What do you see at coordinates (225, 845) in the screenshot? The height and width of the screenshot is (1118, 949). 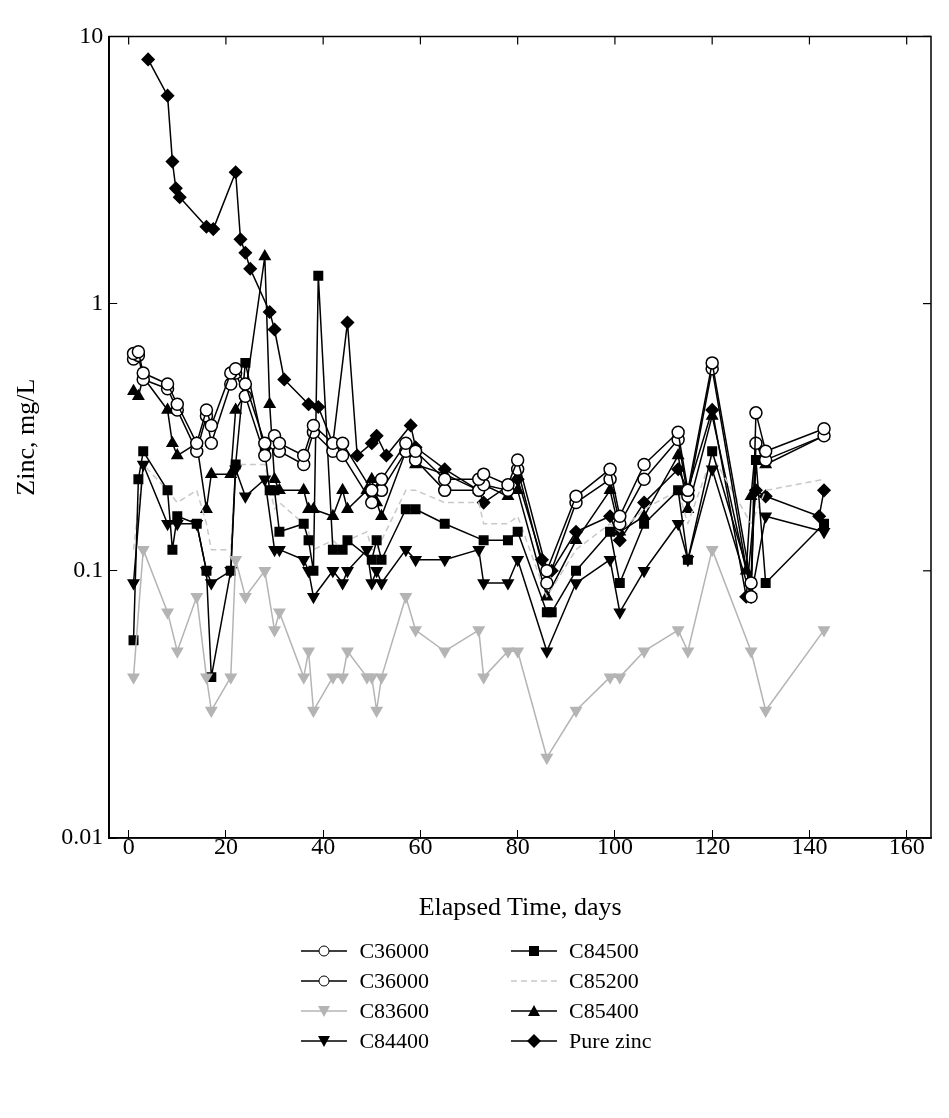 I see `x-tick-label: 20` at bounding box center [225, 845].